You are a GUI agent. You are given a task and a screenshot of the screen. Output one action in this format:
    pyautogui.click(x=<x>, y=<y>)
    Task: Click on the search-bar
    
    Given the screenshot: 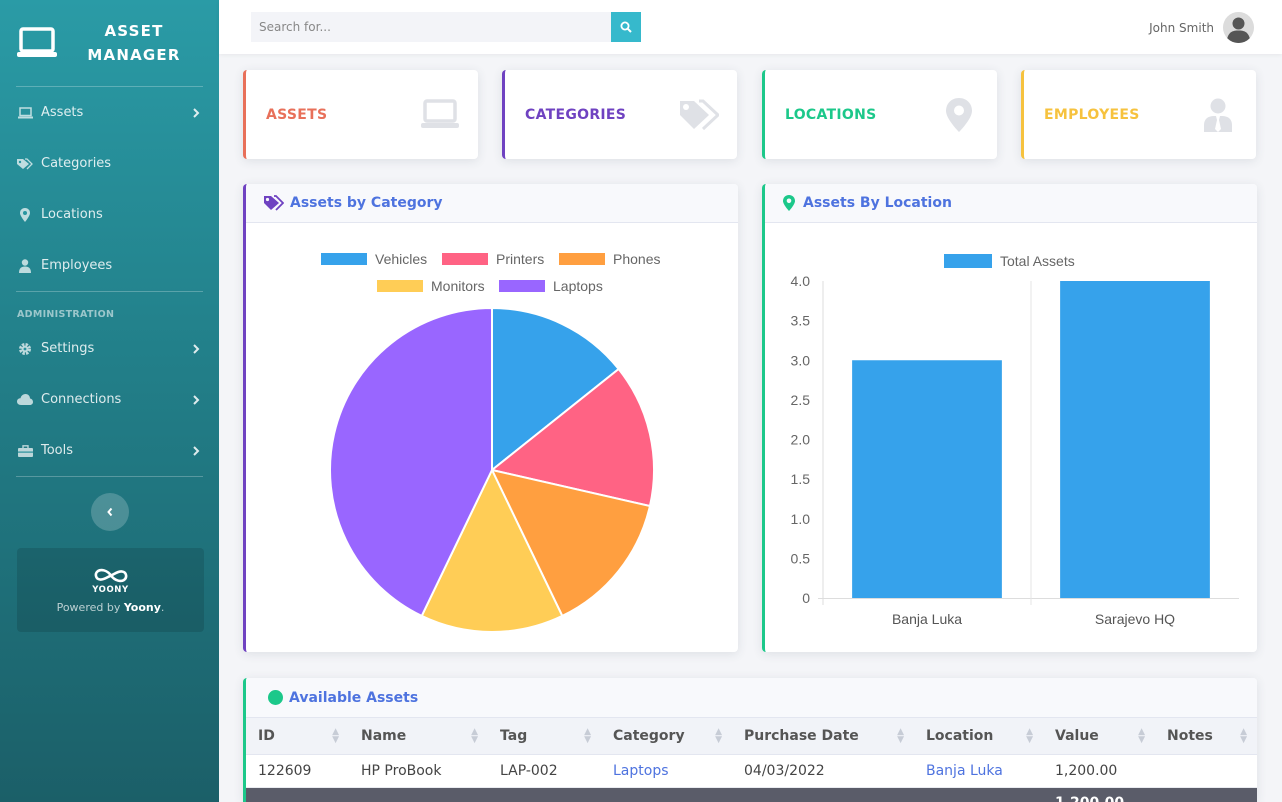 What is the action you would take?
    pyautogui.click(x=446, y=27)
    